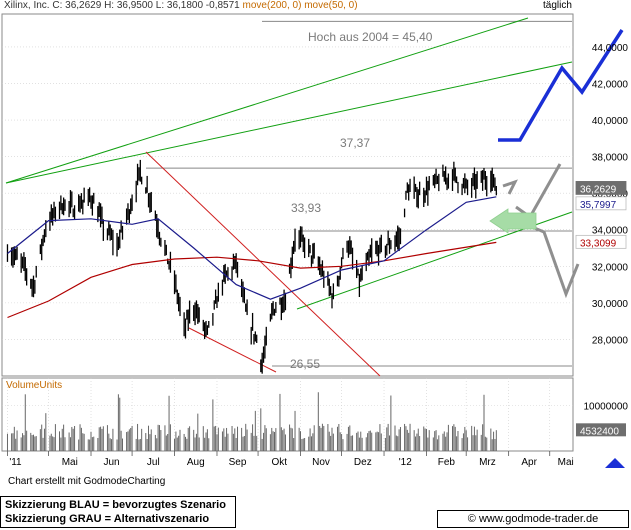  I want to click on volume-panel-title: VolumeUnits, so click(34, 385).